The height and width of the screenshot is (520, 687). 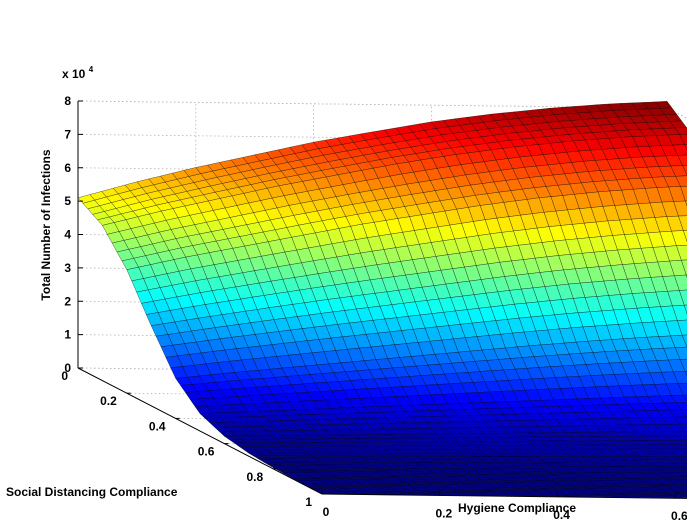 What do you see at coordinates (74, 74) in the screenshot?
I see `z-exponent-base: x 10` at bounding box center [74, 74].